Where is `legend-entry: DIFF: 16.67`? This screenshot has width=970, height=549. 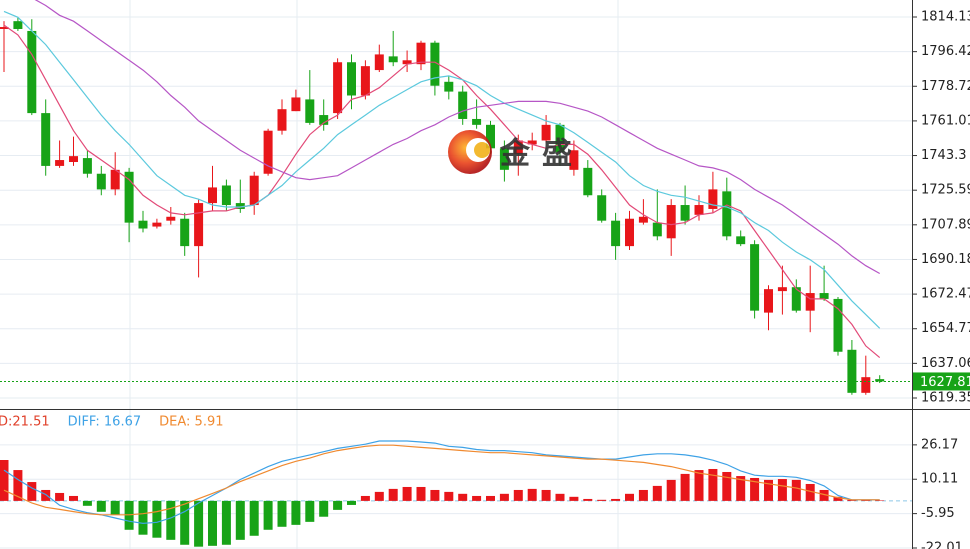 legend-entry: DIFF: 16.67 is located at coordinates (105, 422).